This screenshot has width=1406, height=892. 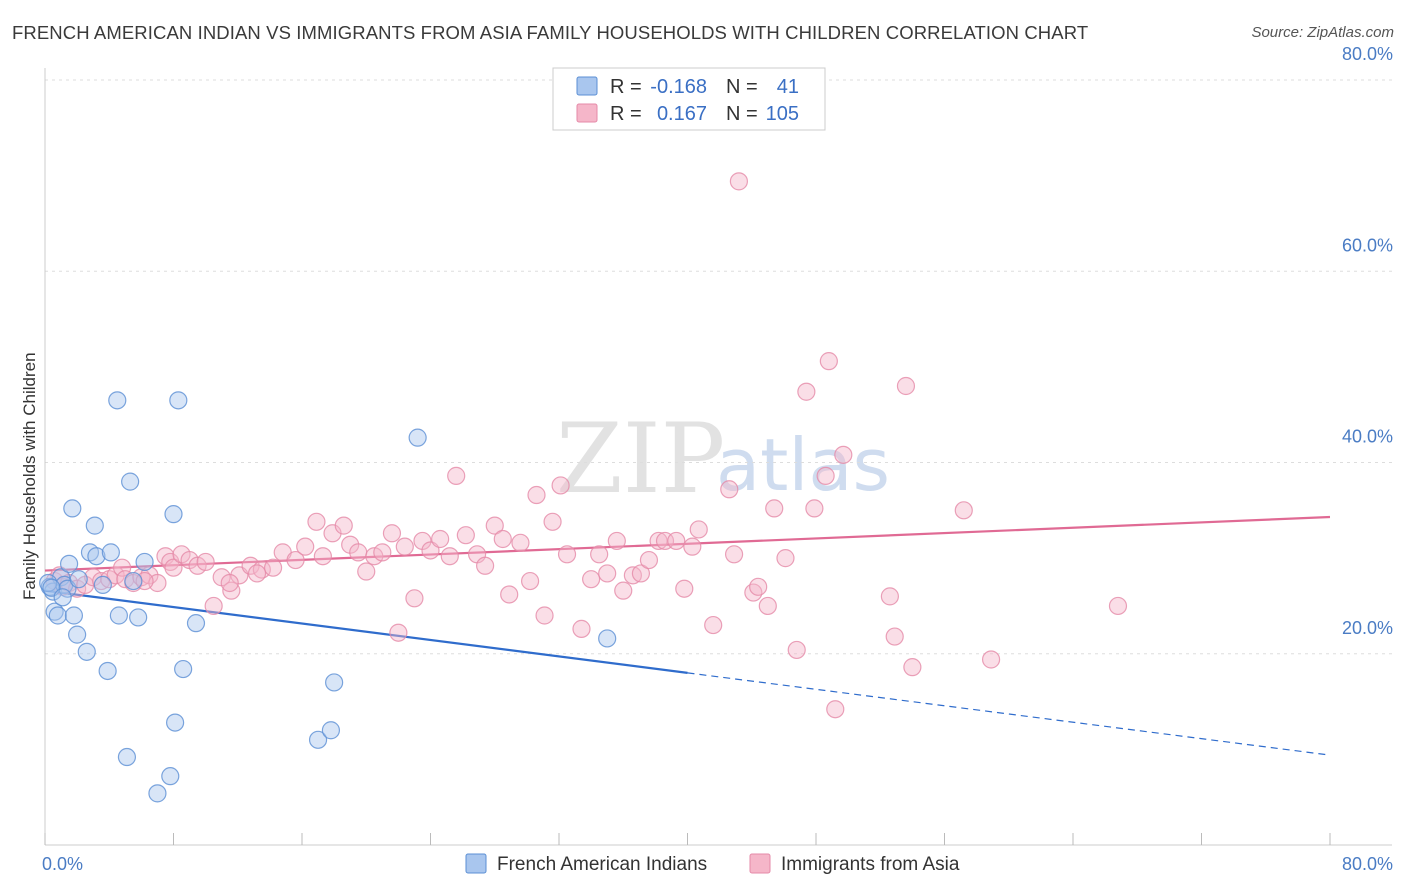 I want to click on legend-n-value-2: 105, so click(x=782, y=114).